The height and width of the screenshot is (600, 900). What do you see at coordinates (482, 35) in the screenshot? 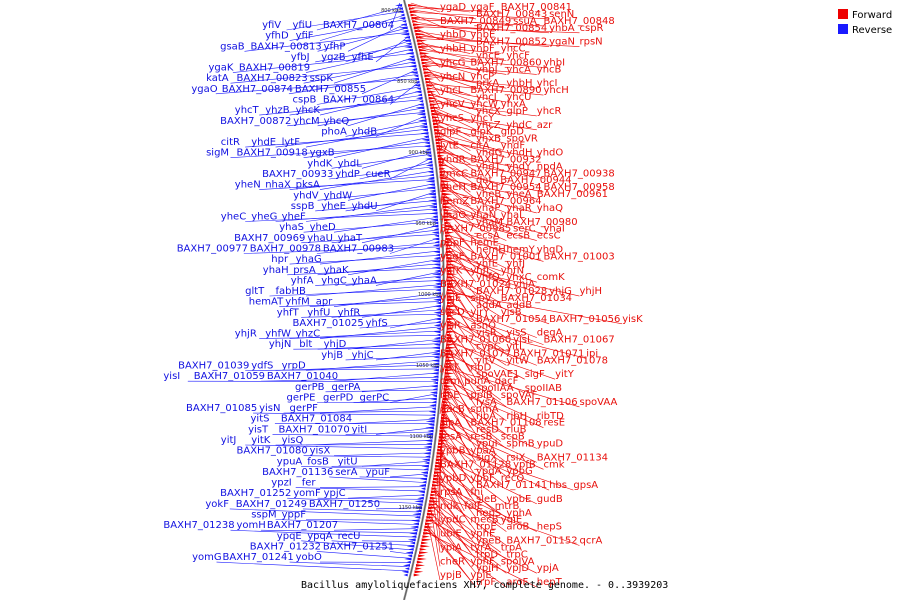
I see `forward-gene-label: yhbE` at bounding box center [482, 35].